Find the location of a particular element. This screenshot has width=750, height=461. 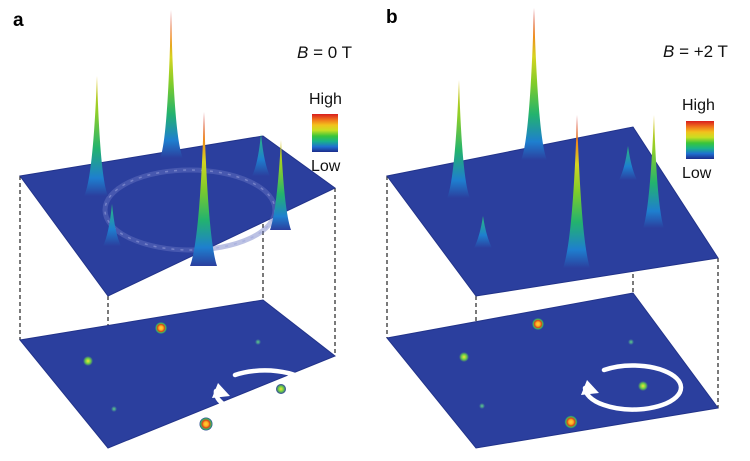

field-label: B = 0 T is located at coordinates (324, 52).